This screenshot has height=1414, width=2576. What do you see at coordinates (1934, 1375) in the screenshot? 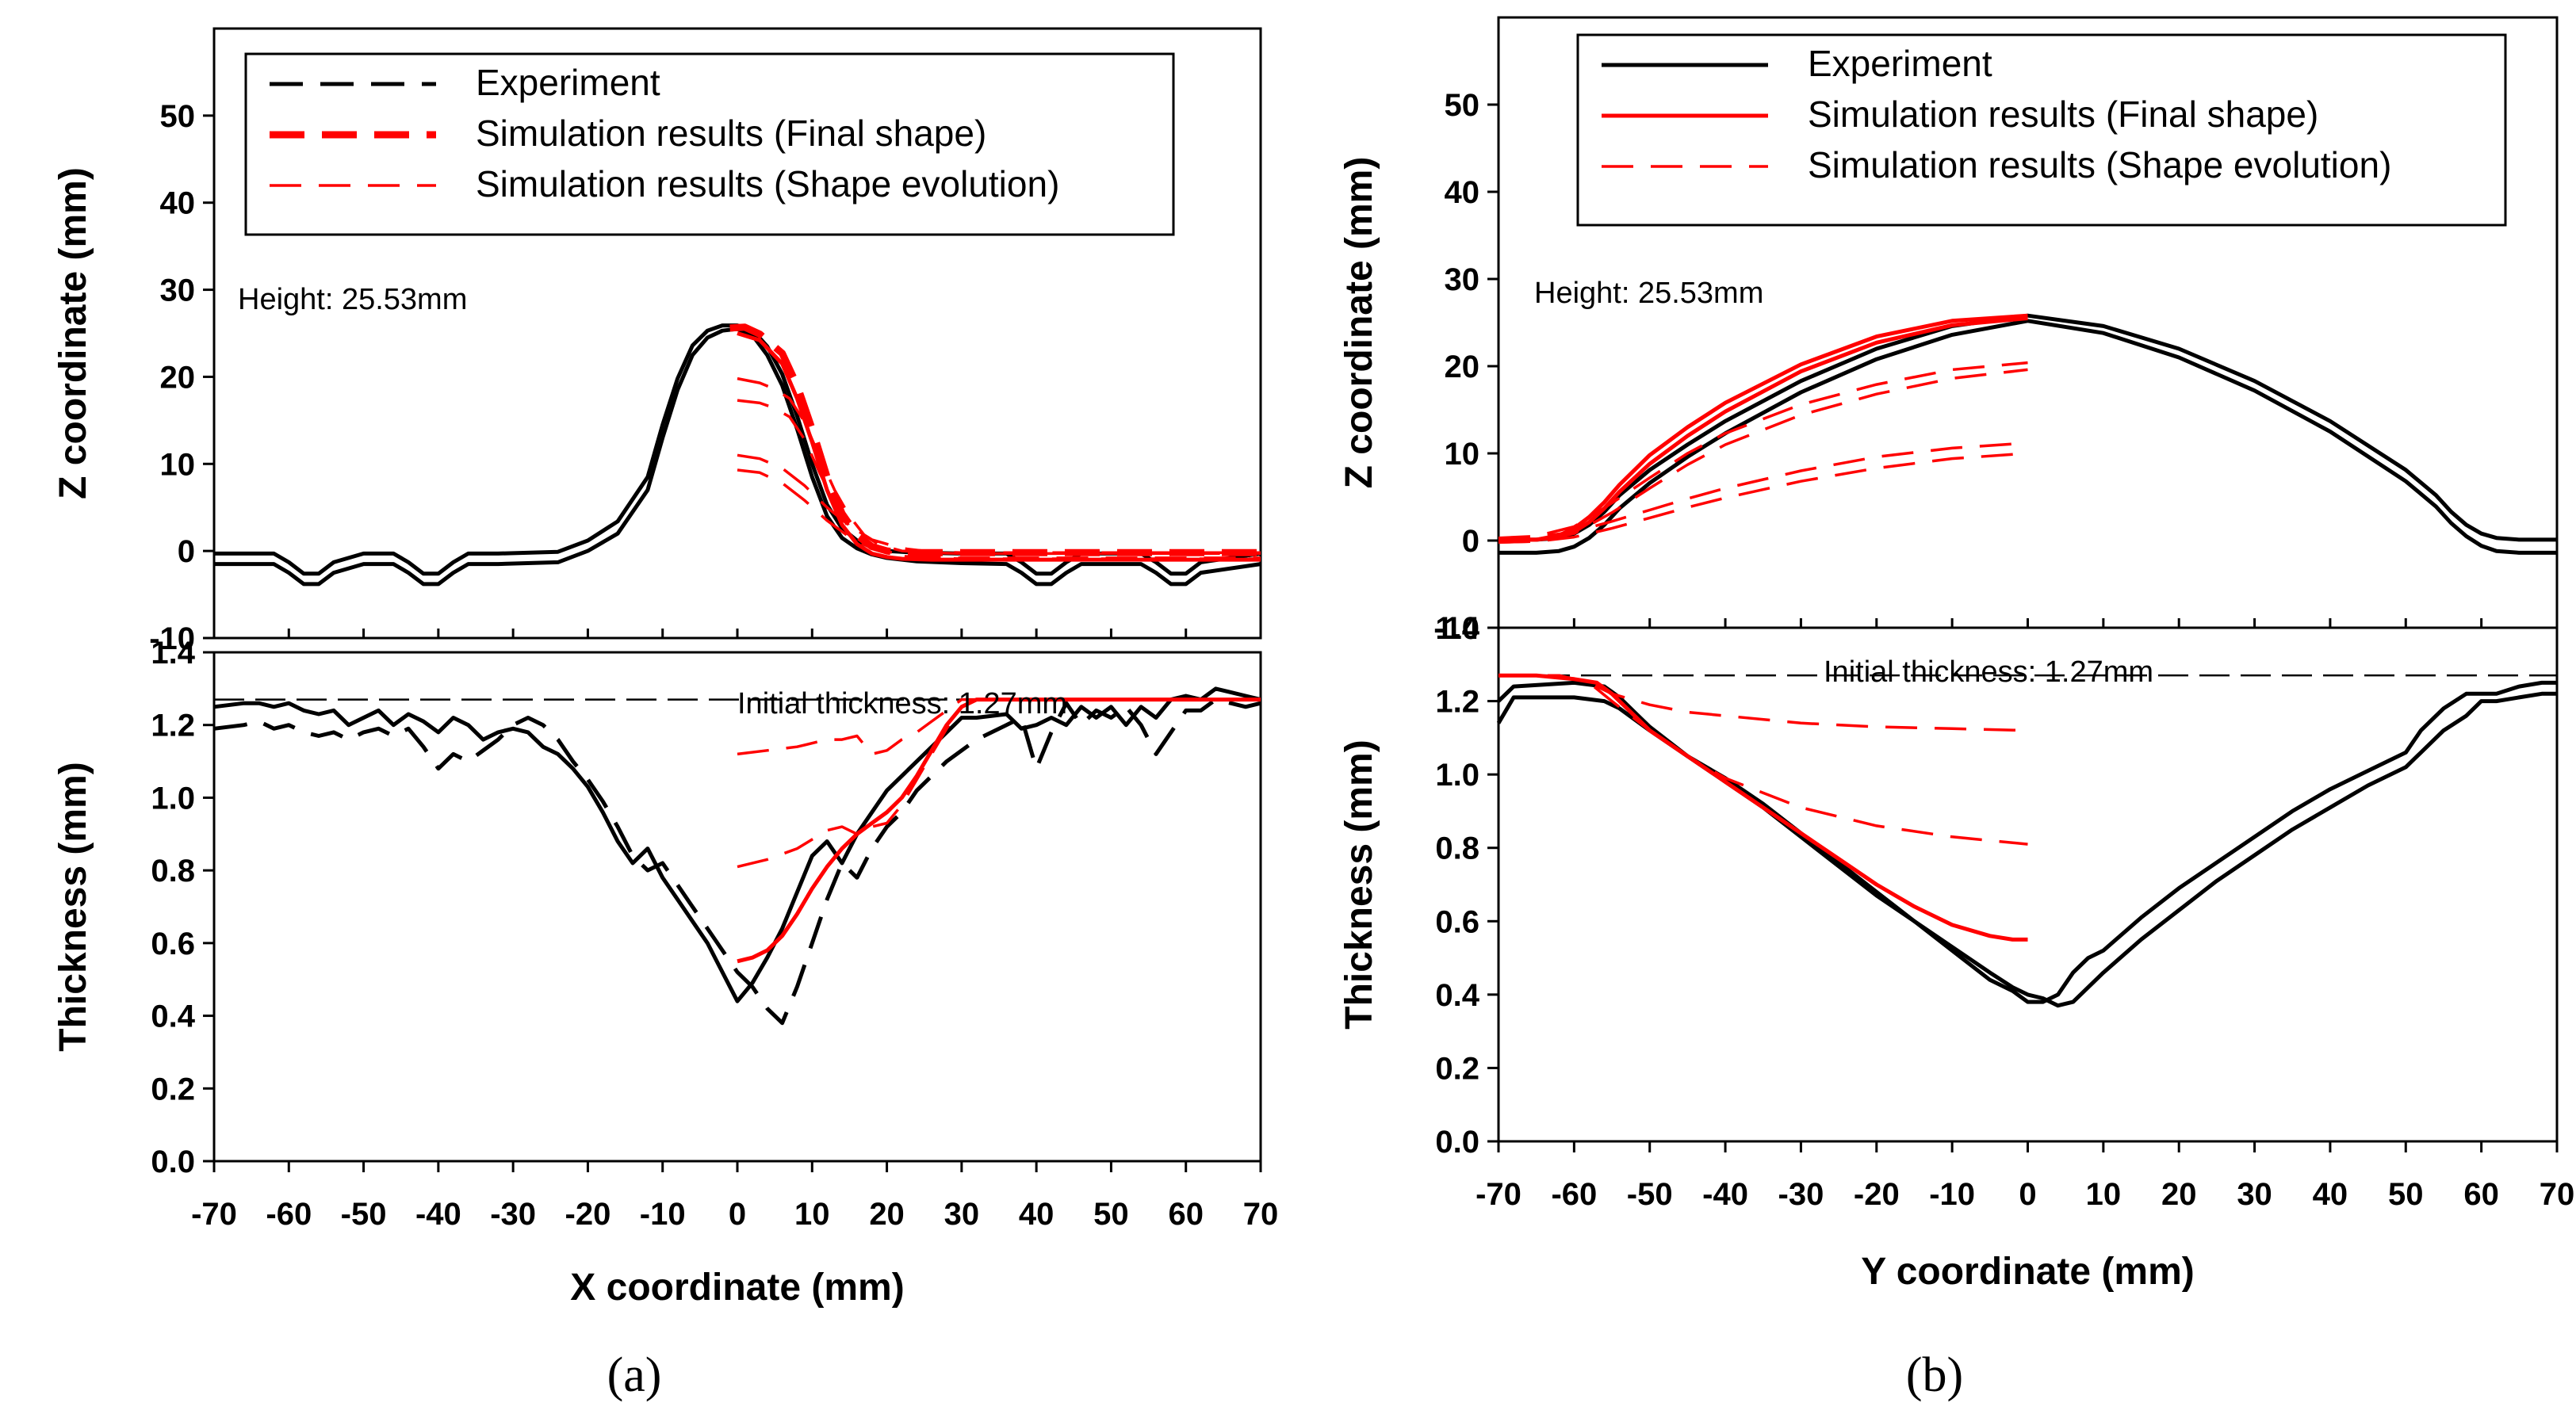
I see `caption-b: (b)` at bounding box center [1934, 1375].